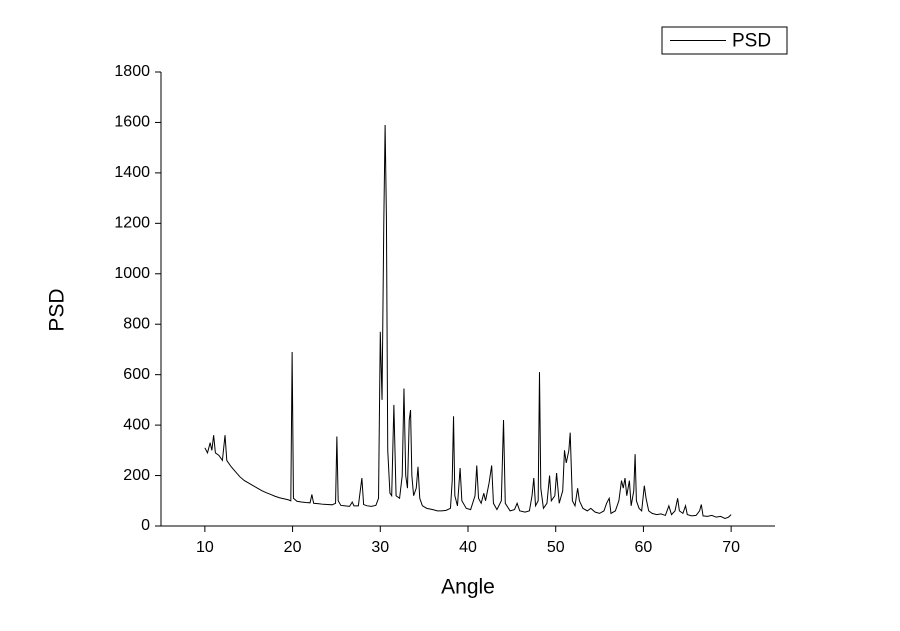 Image resolution: width=900 pixels, height=631 pixels. What do you see at coordinates (205, 547) in the screenshot?
I see `x-tick-label: 10` at bounding box center [205, 547].